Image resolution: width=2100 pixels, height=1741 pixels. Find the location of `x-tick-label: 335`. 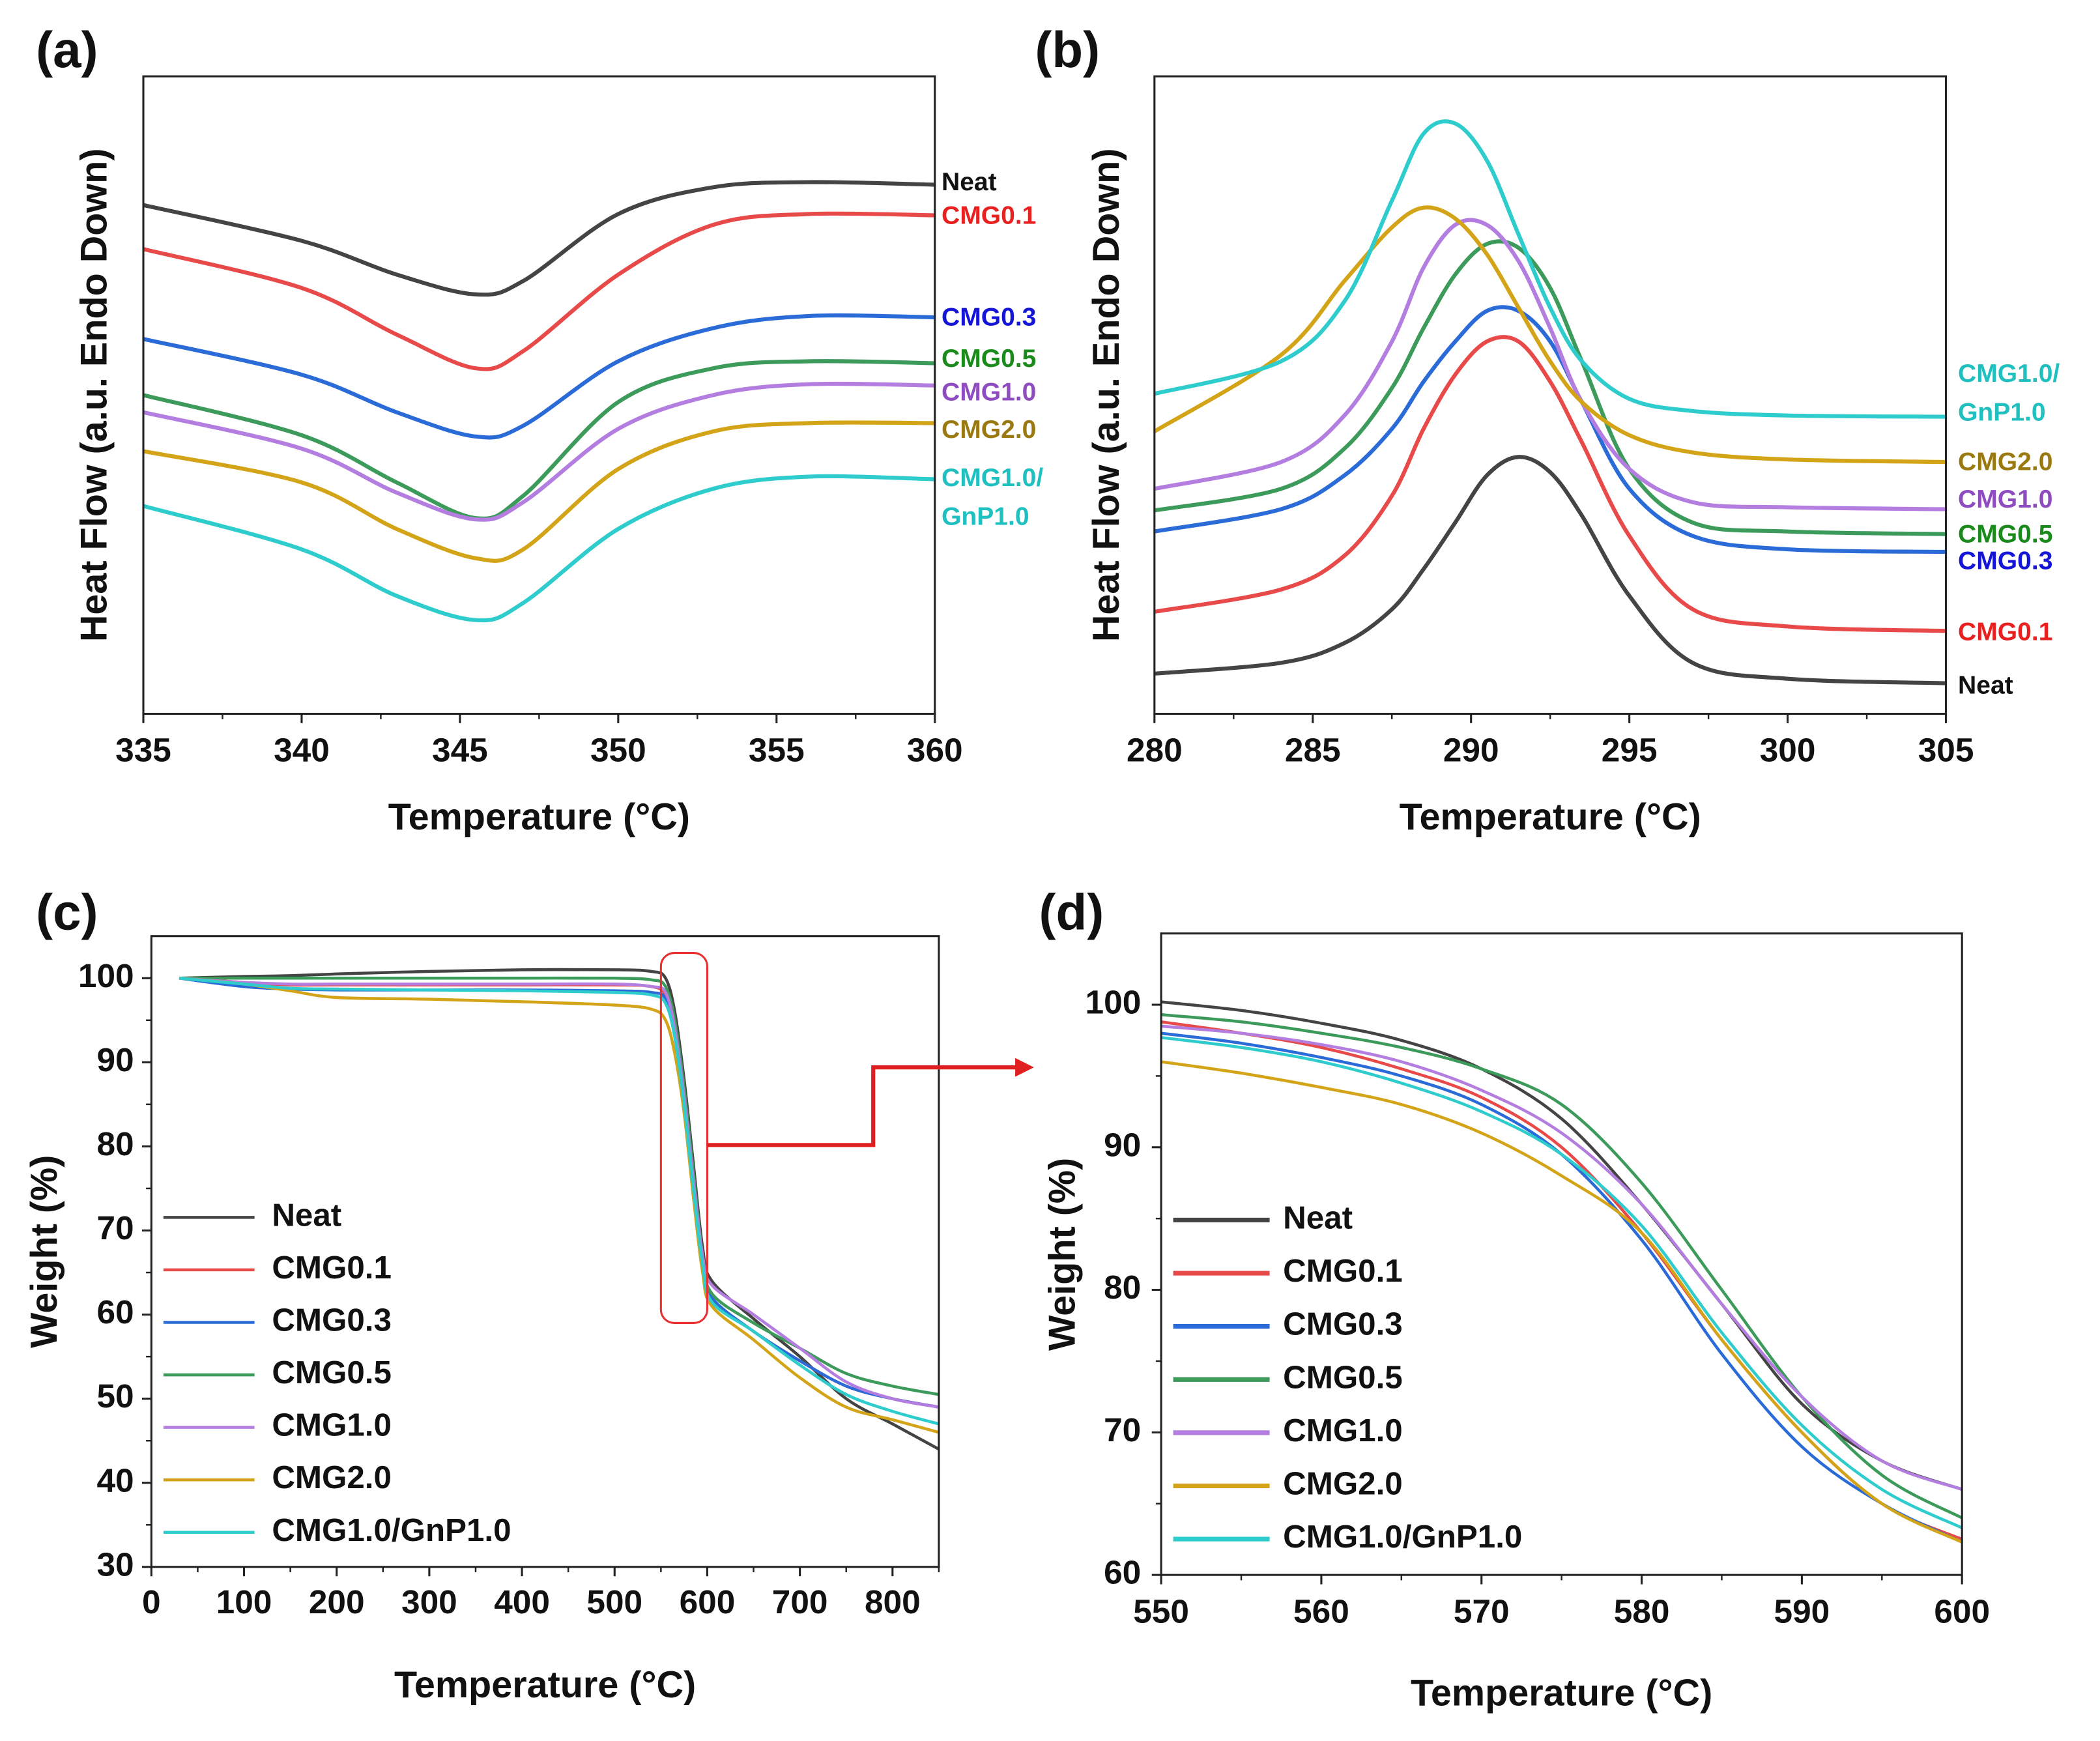

x-tick-label: 335 is located at coordinates (143, 750).